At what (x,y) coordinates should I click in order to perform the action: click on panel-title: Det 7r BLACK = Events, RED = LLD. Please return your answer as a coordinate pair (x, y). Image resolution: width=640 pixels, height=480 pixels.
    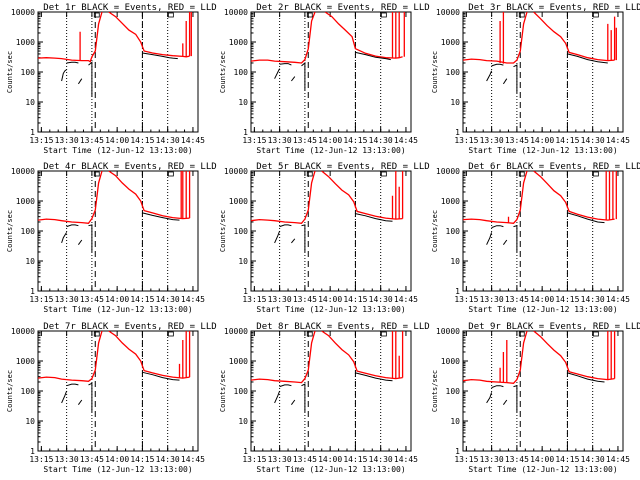
    Looking at the image, I should click on (129, 327).